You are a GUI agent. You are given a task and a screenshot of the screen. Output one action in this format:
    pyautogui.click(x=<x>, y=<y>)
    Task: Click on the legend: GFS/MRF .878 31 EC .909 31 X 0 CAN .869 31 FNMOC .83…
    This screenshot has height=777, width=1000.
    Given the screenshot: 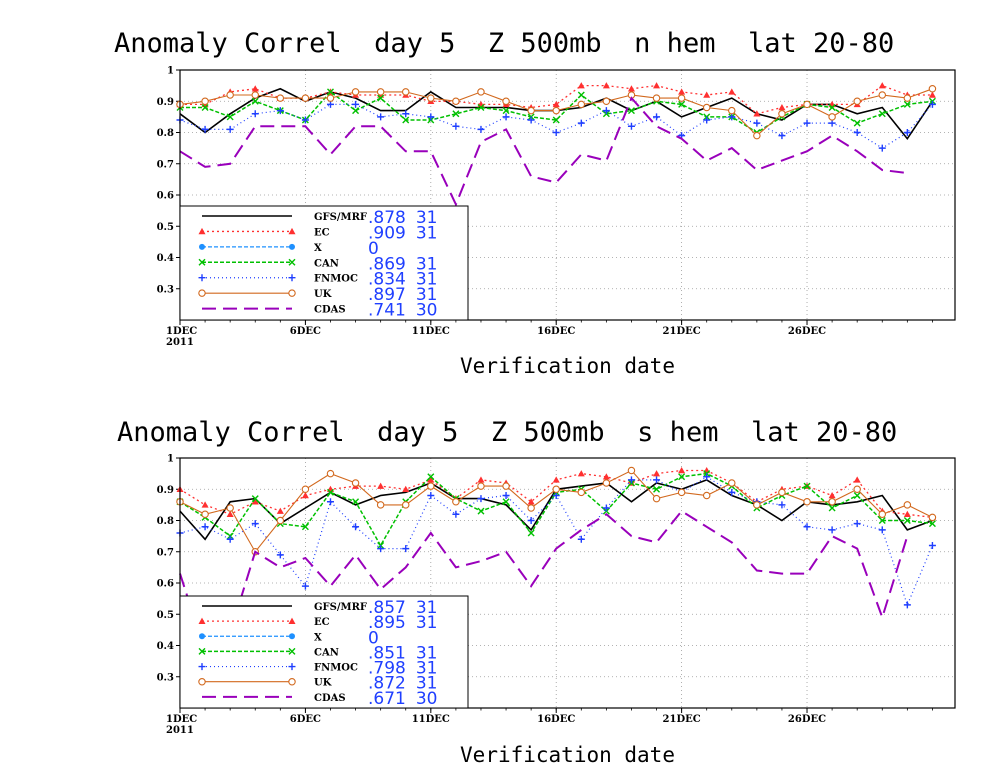 What is the action you would take?
    pyautogui.click(x=324, y=263)
    